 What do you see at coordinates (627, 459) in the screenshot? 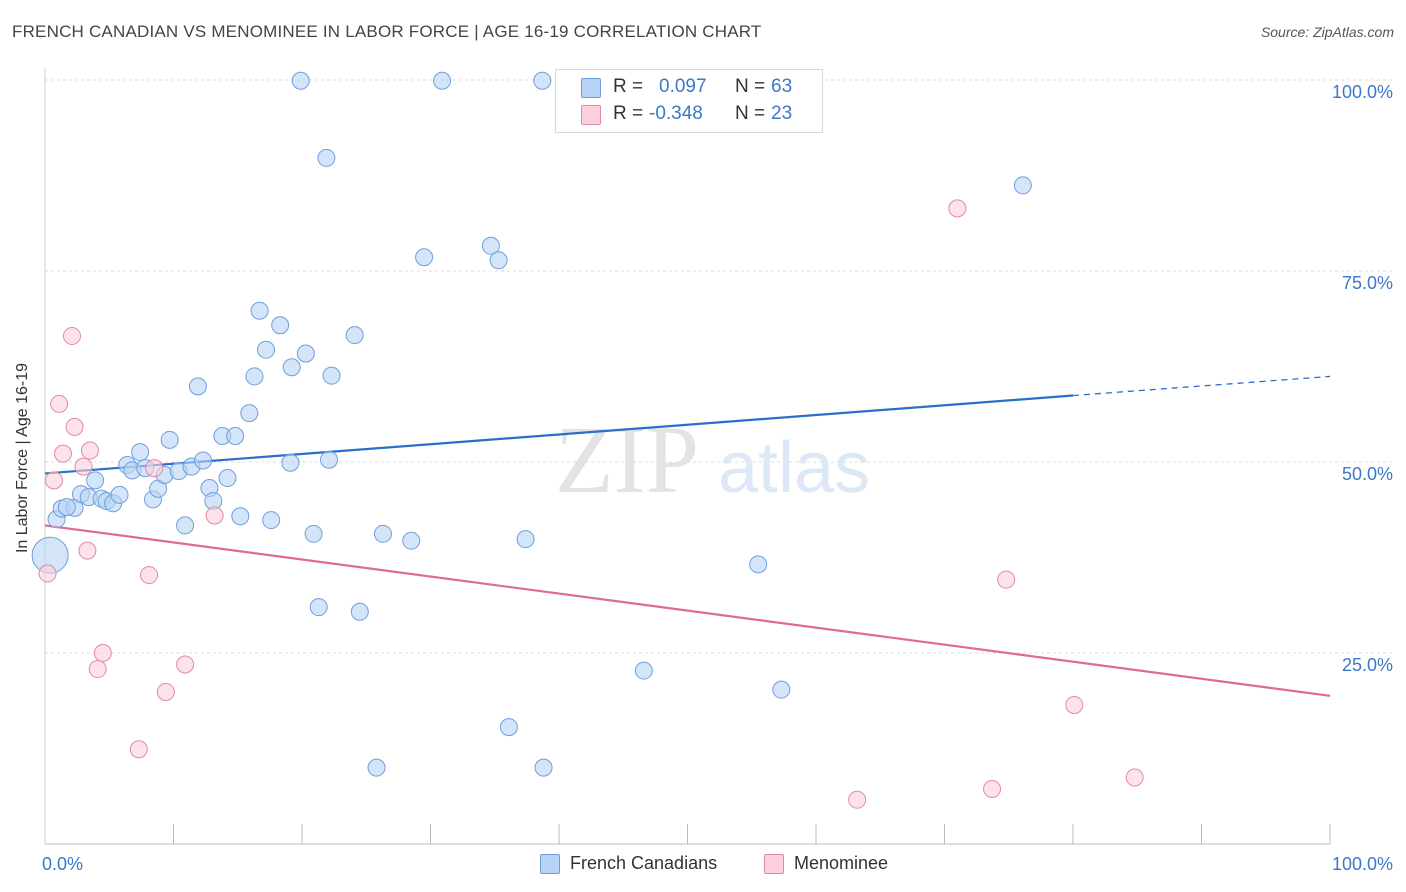
I see `watermark-zip: ZIP` at bounding box center [627, 459].